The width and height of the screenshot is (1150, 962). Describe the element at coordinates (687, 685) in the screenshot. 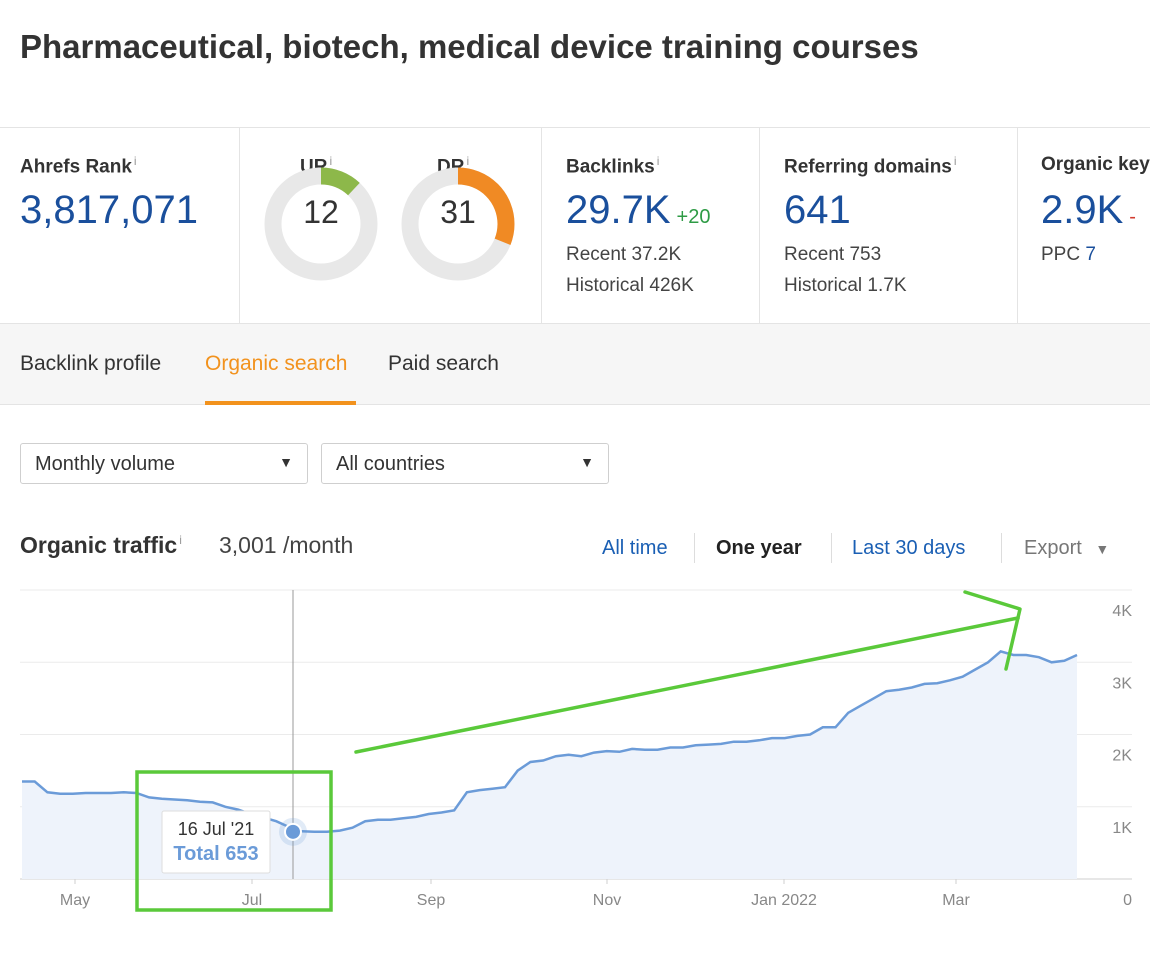

I see `arrow-shaft` at that location.